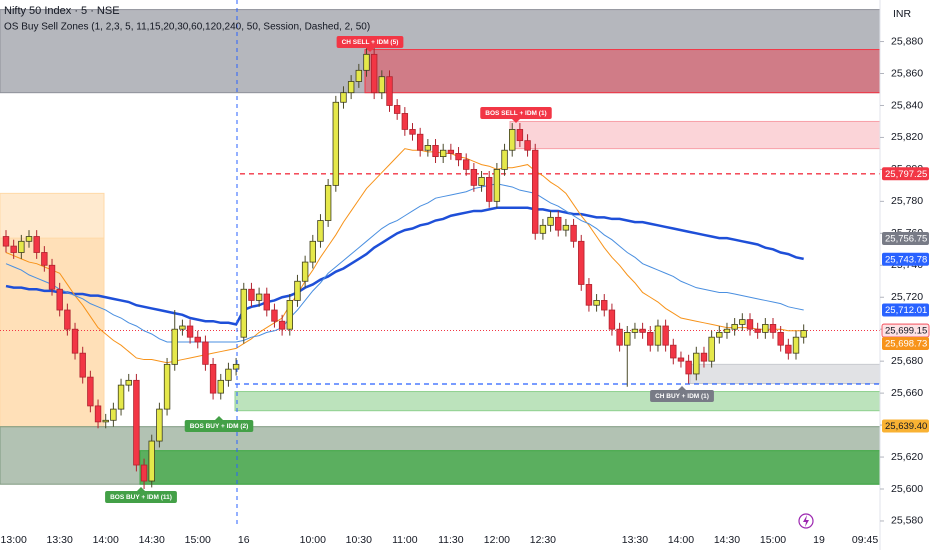 This screenshot has height=550, width=932. Describe the element at coordinates (405, 540) in the screenshot. I see `x-tick-label: 11:00` at that location.